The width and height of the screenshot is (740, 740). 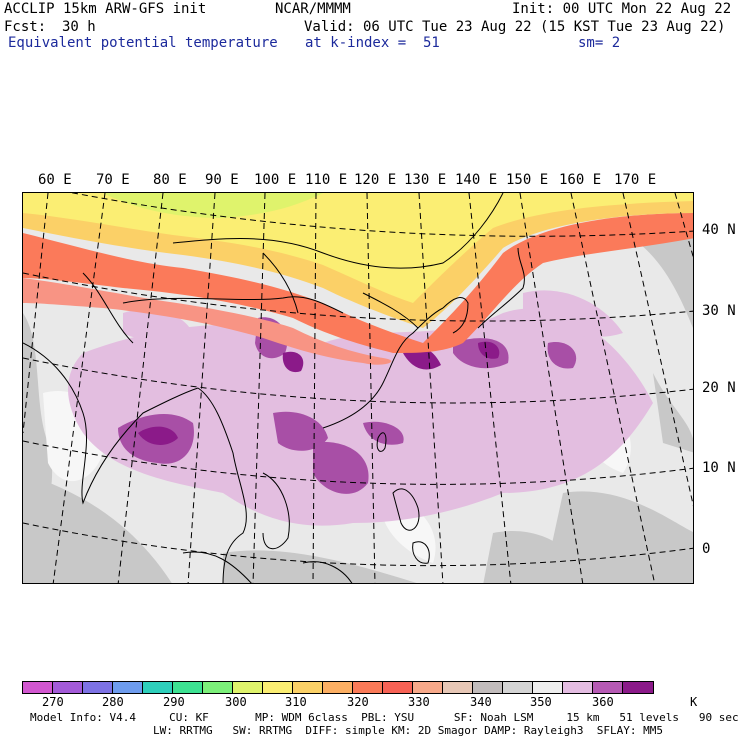 I want to click on colorbar-label-300: 300, so click(x=236, y=702).